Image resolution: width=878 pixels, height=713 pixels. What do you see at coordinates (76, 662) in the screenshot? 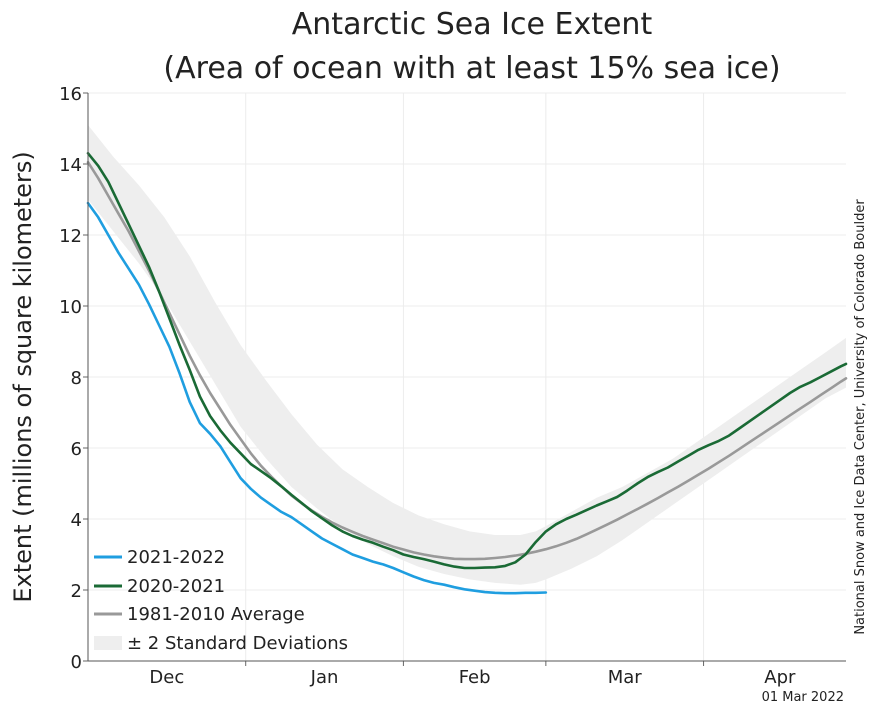
I see `y-tick-label: 0` at bounding box center [76, 662].